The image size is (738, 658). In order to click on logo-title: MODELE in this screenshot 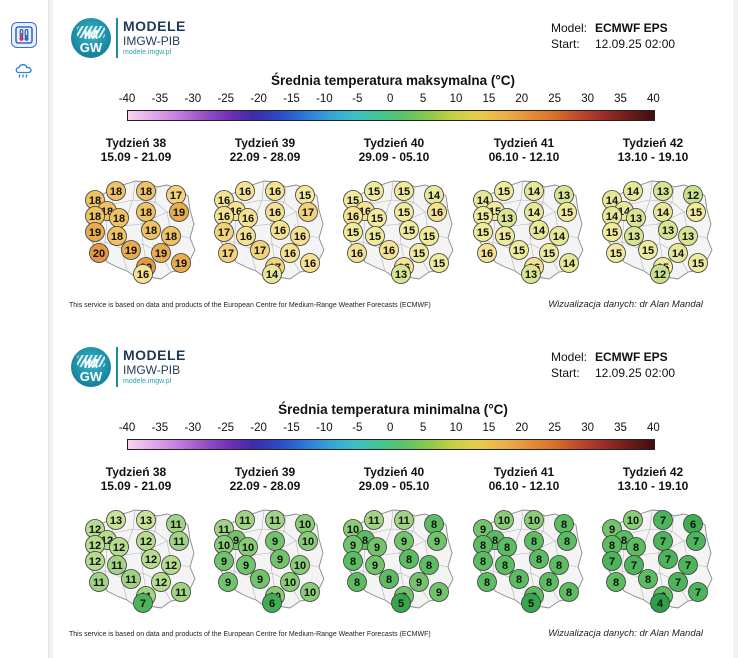, I will do `click(154, 355)`.